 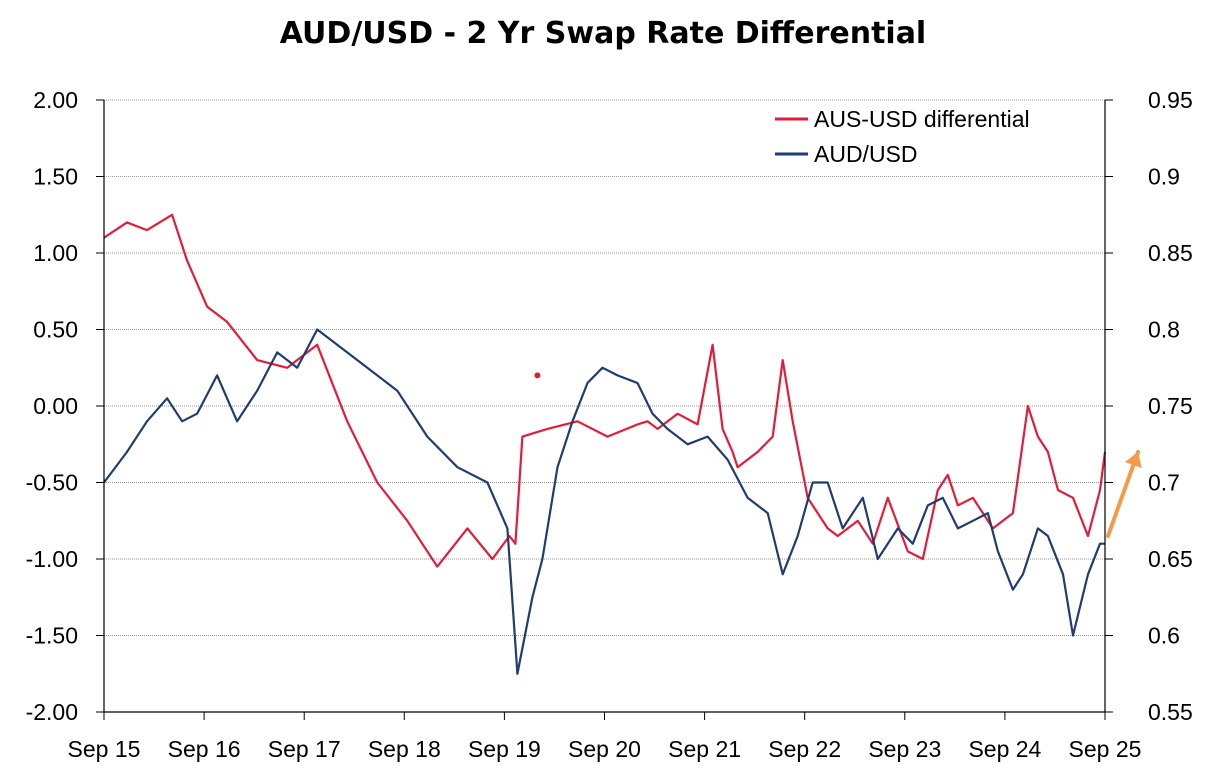 I want to click on x-tick-label: Sep 16, so click(x=204, y=749).